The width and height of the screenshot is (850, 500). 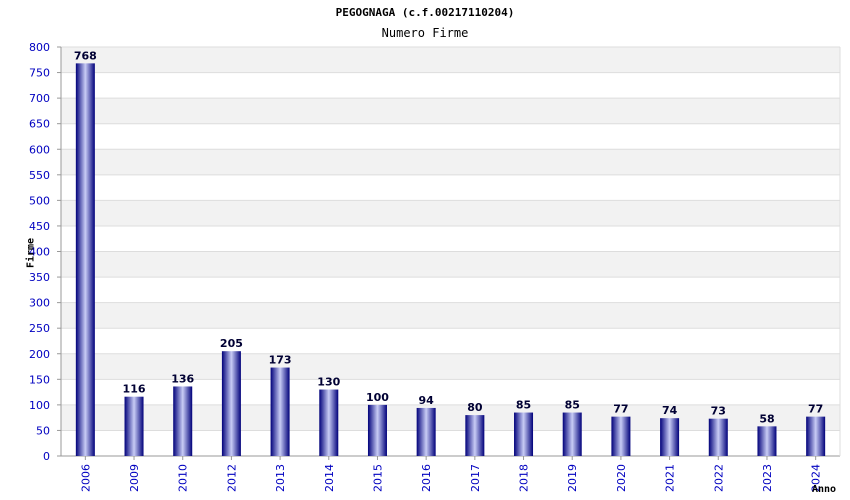 I want to click on x-tick-label: 2015, so click(x=377, y=478).